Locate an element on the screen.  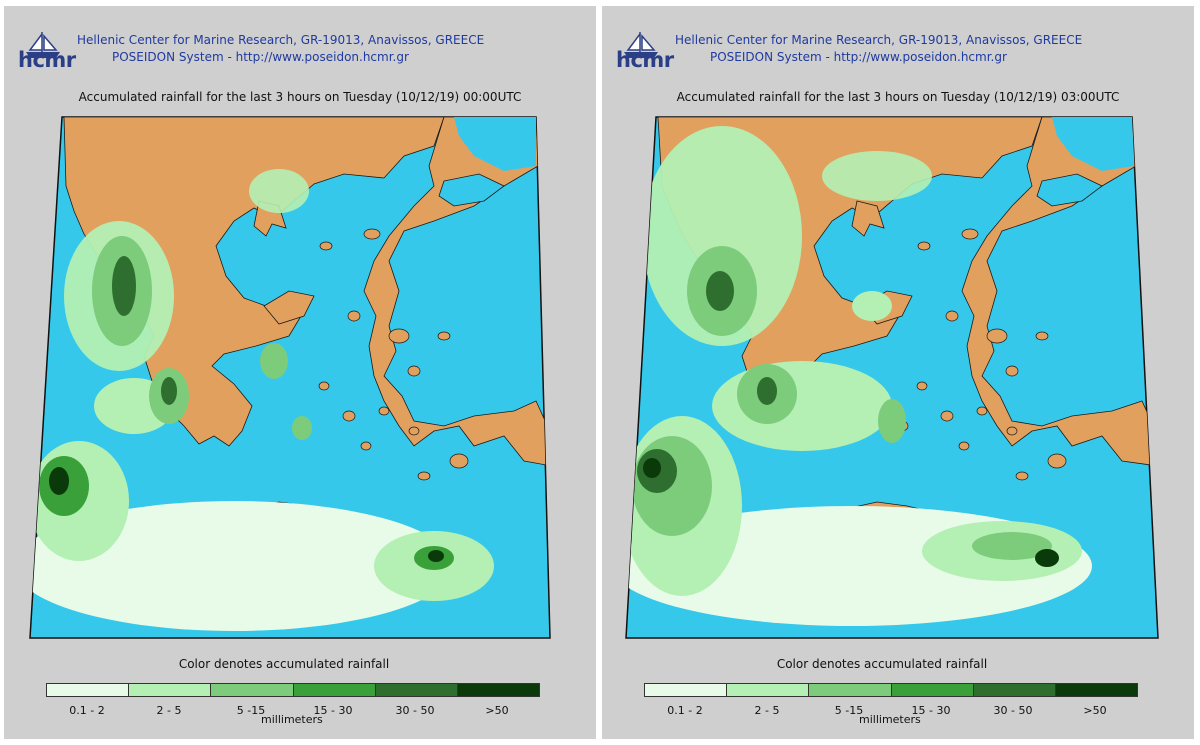
aegean-islands is located at coordinates (383, 354).